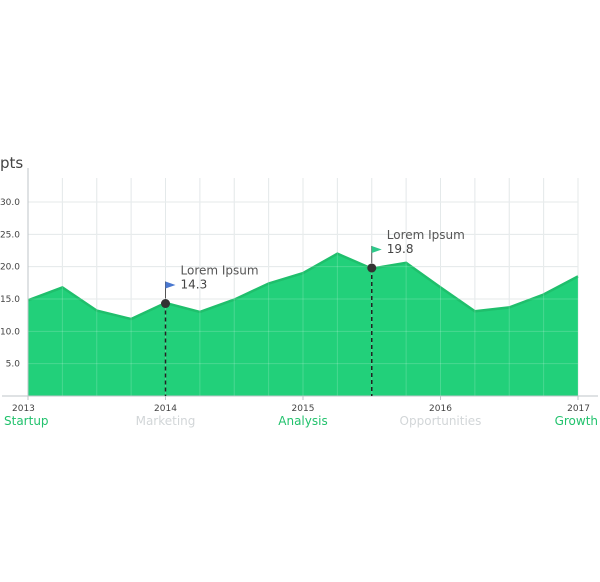 The width and height of the screenshot is (600, 582). I want to click on phase-label: Opportunities, so click(441, 421).